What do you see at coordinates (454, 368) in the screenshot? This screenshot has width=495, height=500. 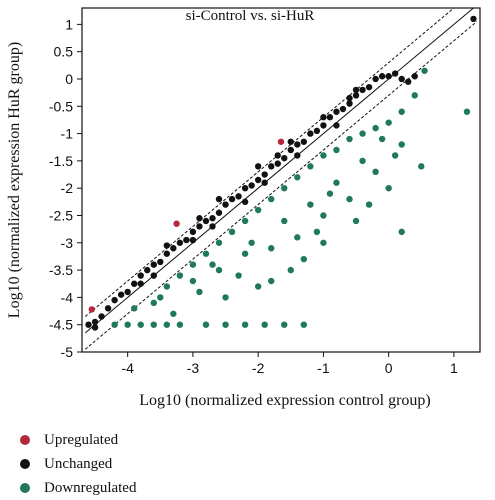 I see `x-tick-label: 1` at bounding box center [454, 368].